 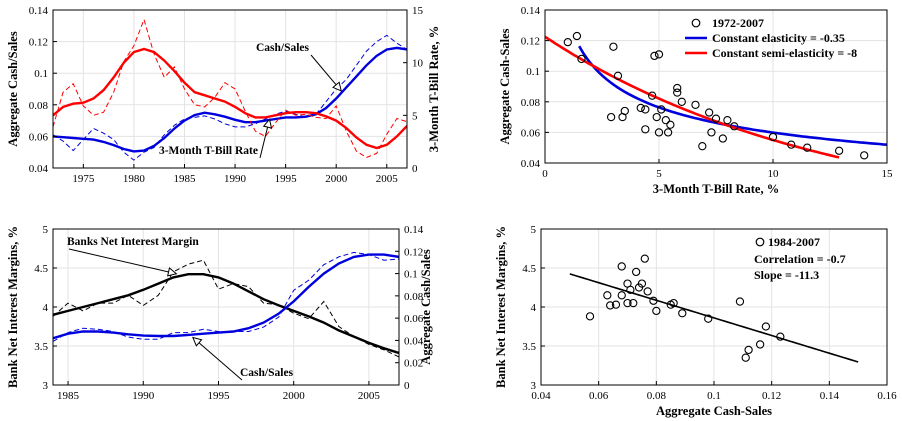 I want to click on legend-label: Constant semi-elasticity = -8, so click(x=784, y=53).